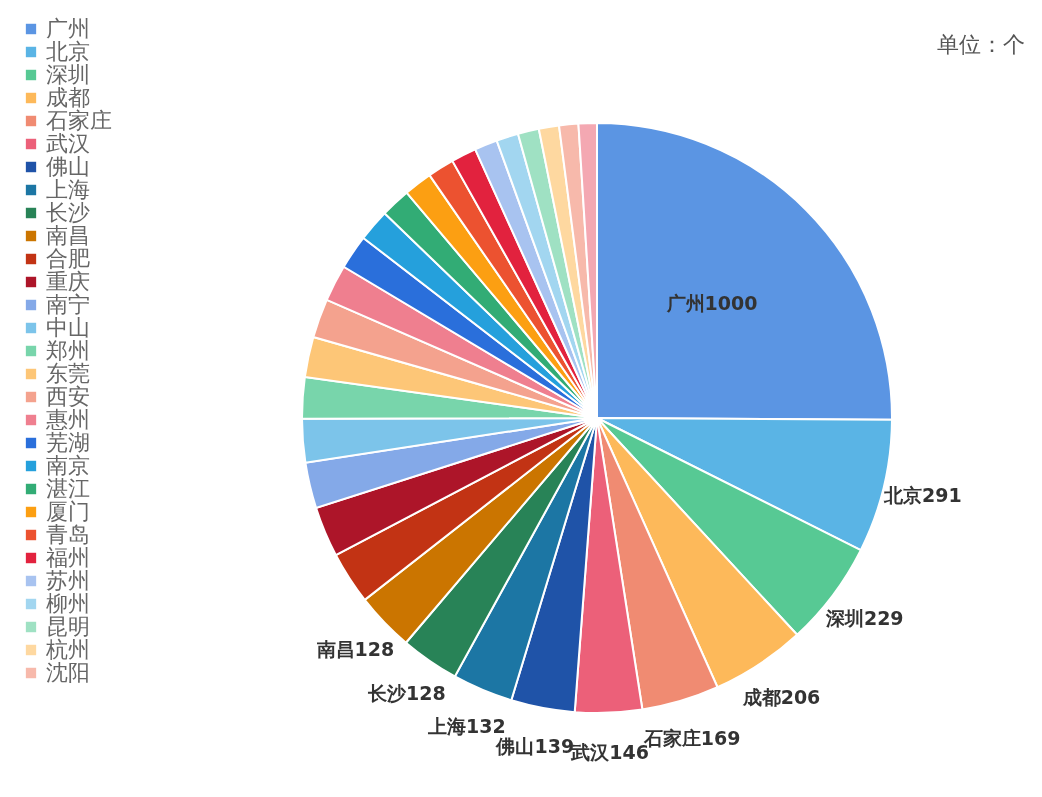 Image resolution: width=1042 pixels, height=797 pixels. What do you see at coordinates (68, 626) in the screenshot?
I see `legend-label: 昆明` at bounding box center [68, 626].